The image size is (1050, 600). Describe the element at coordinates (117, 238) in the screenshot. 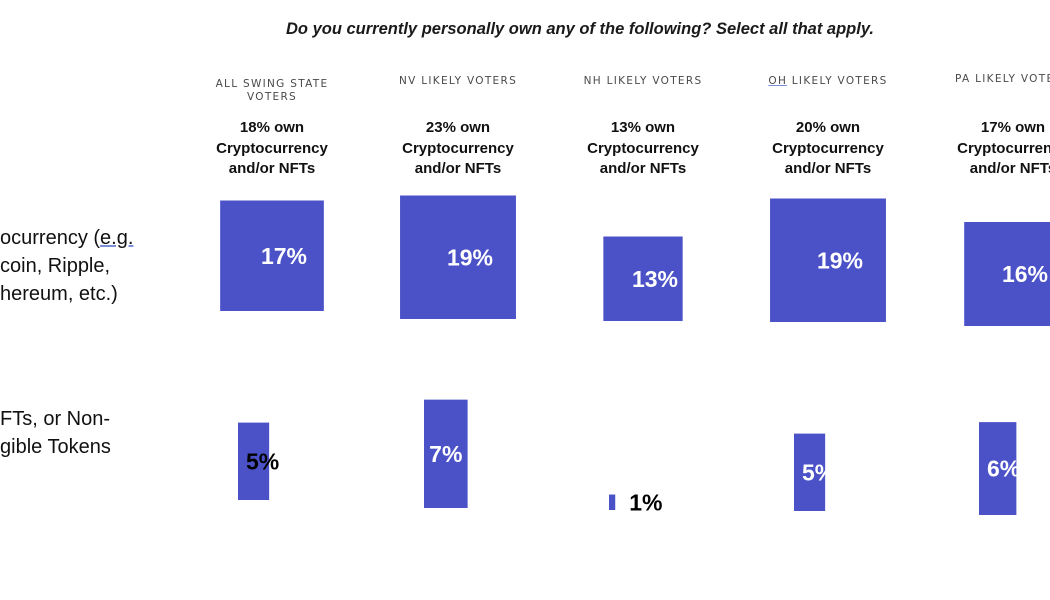

I see `underlined-text: e.g.` at that location.